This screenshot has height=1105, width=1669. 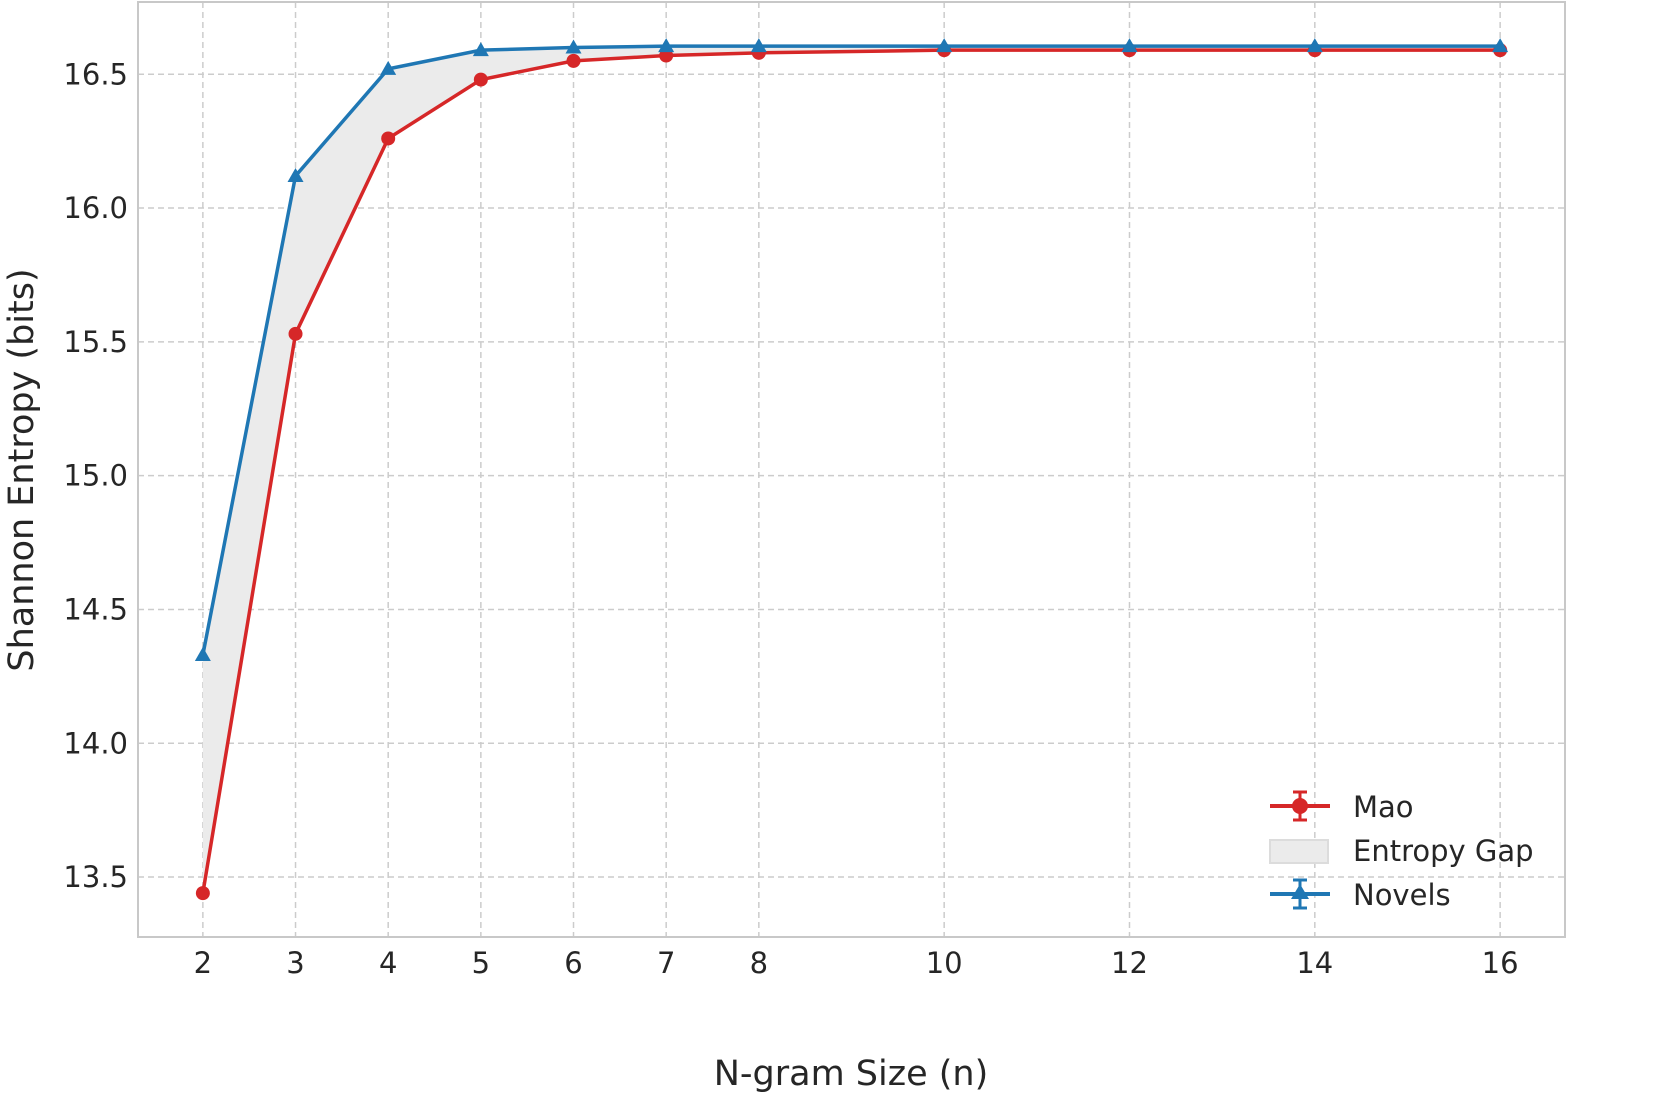 What do you see at coordinates (1314, 963) in the screenshot?
I see `x-tick-label: 14` at bounding box center [1314, 963].